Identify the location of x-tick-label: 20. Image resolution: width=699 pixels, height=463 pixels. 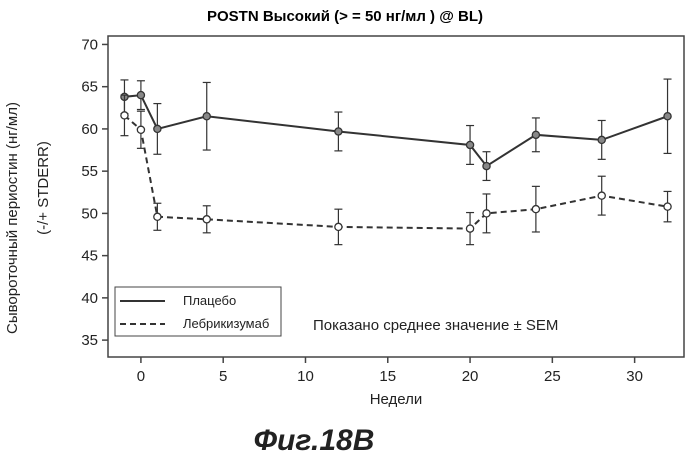
(470, 376).